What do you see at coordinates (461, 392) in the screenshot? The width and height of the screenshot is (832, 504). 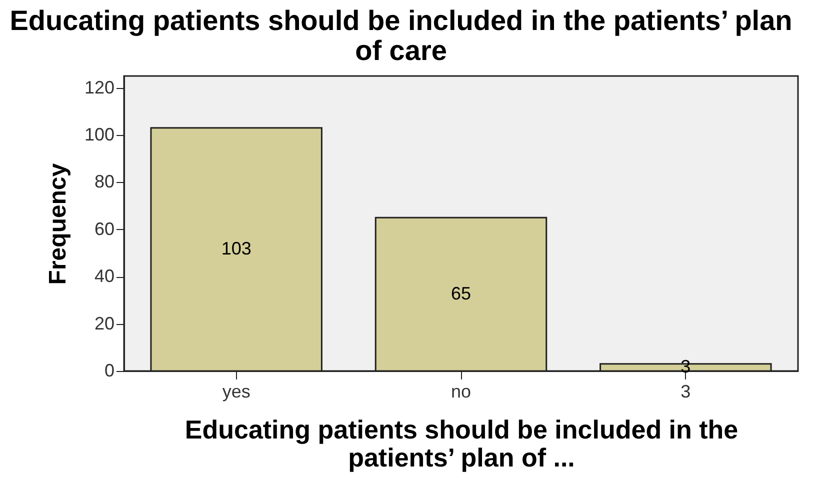 I see `x-tick-label: no` at bounding box center [461, 392].